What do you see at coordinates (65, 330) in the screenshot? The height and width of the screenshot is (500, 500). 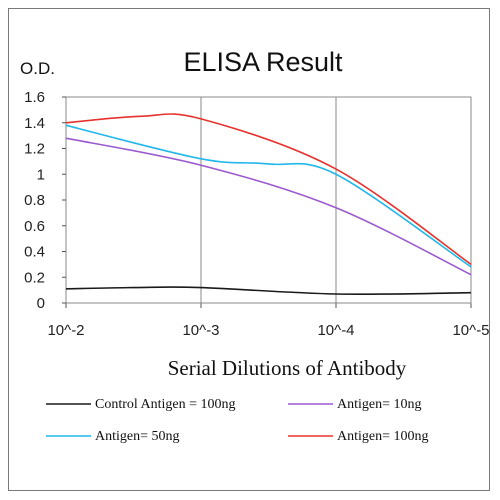 I see `x-tick-label: 10^-2` at bounding box center [65, 330].